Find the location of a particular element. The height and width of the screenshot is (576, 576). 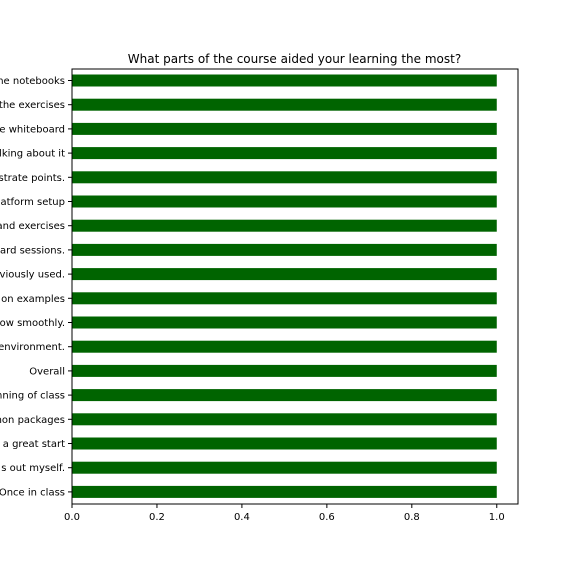

y-tick-label: e whiteboard is located at coordinates (32, 129).